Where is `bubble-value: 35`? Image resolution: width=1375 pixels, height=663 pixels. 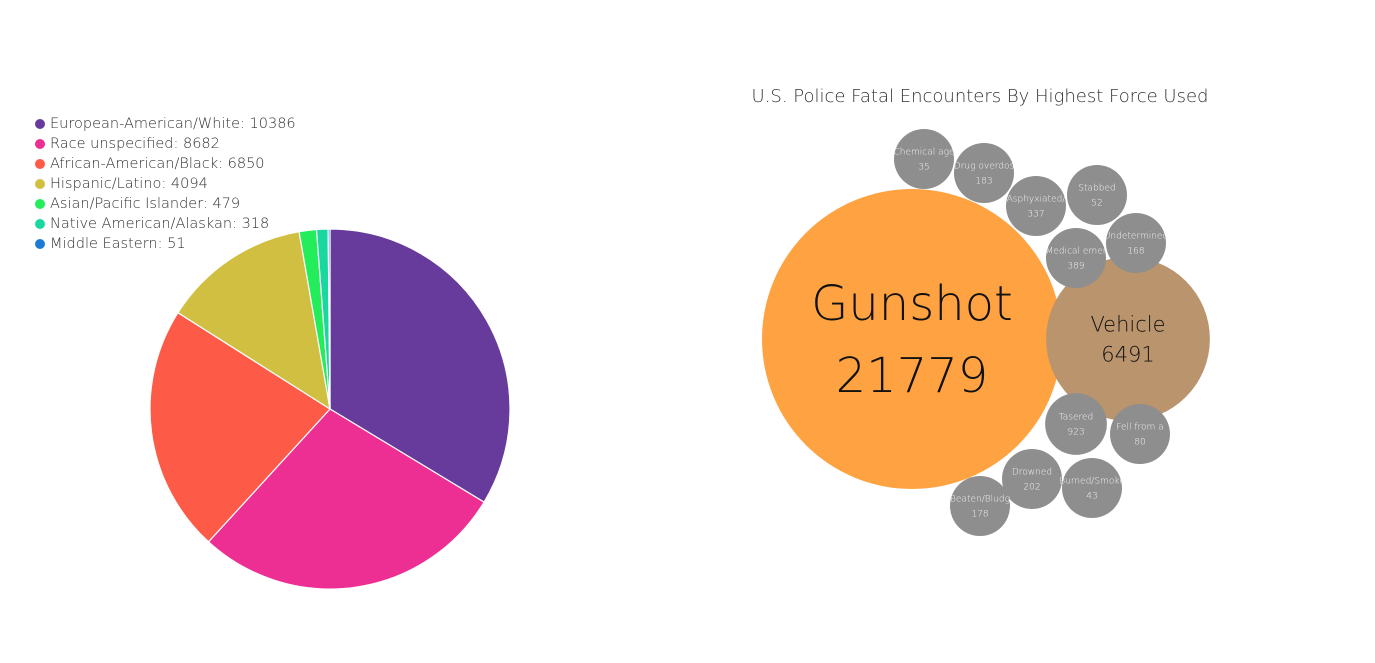
bubble-value: 35 is located at coordinates (923, 168).